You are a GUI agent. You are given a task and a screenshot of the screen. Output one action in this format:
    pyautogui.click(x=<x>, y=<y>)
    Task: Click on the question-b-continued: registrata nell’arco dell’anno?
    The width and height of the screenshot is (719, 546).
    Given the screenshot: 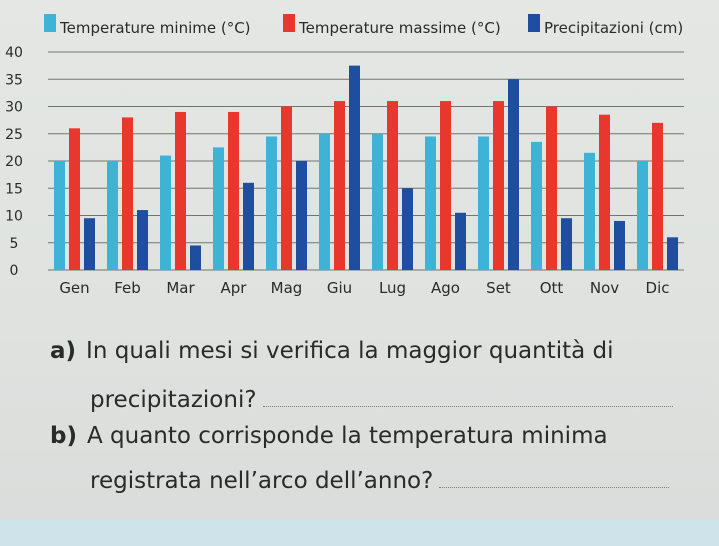 What is the action you would take?
    pyautogui.click(x=380, y=481)
    